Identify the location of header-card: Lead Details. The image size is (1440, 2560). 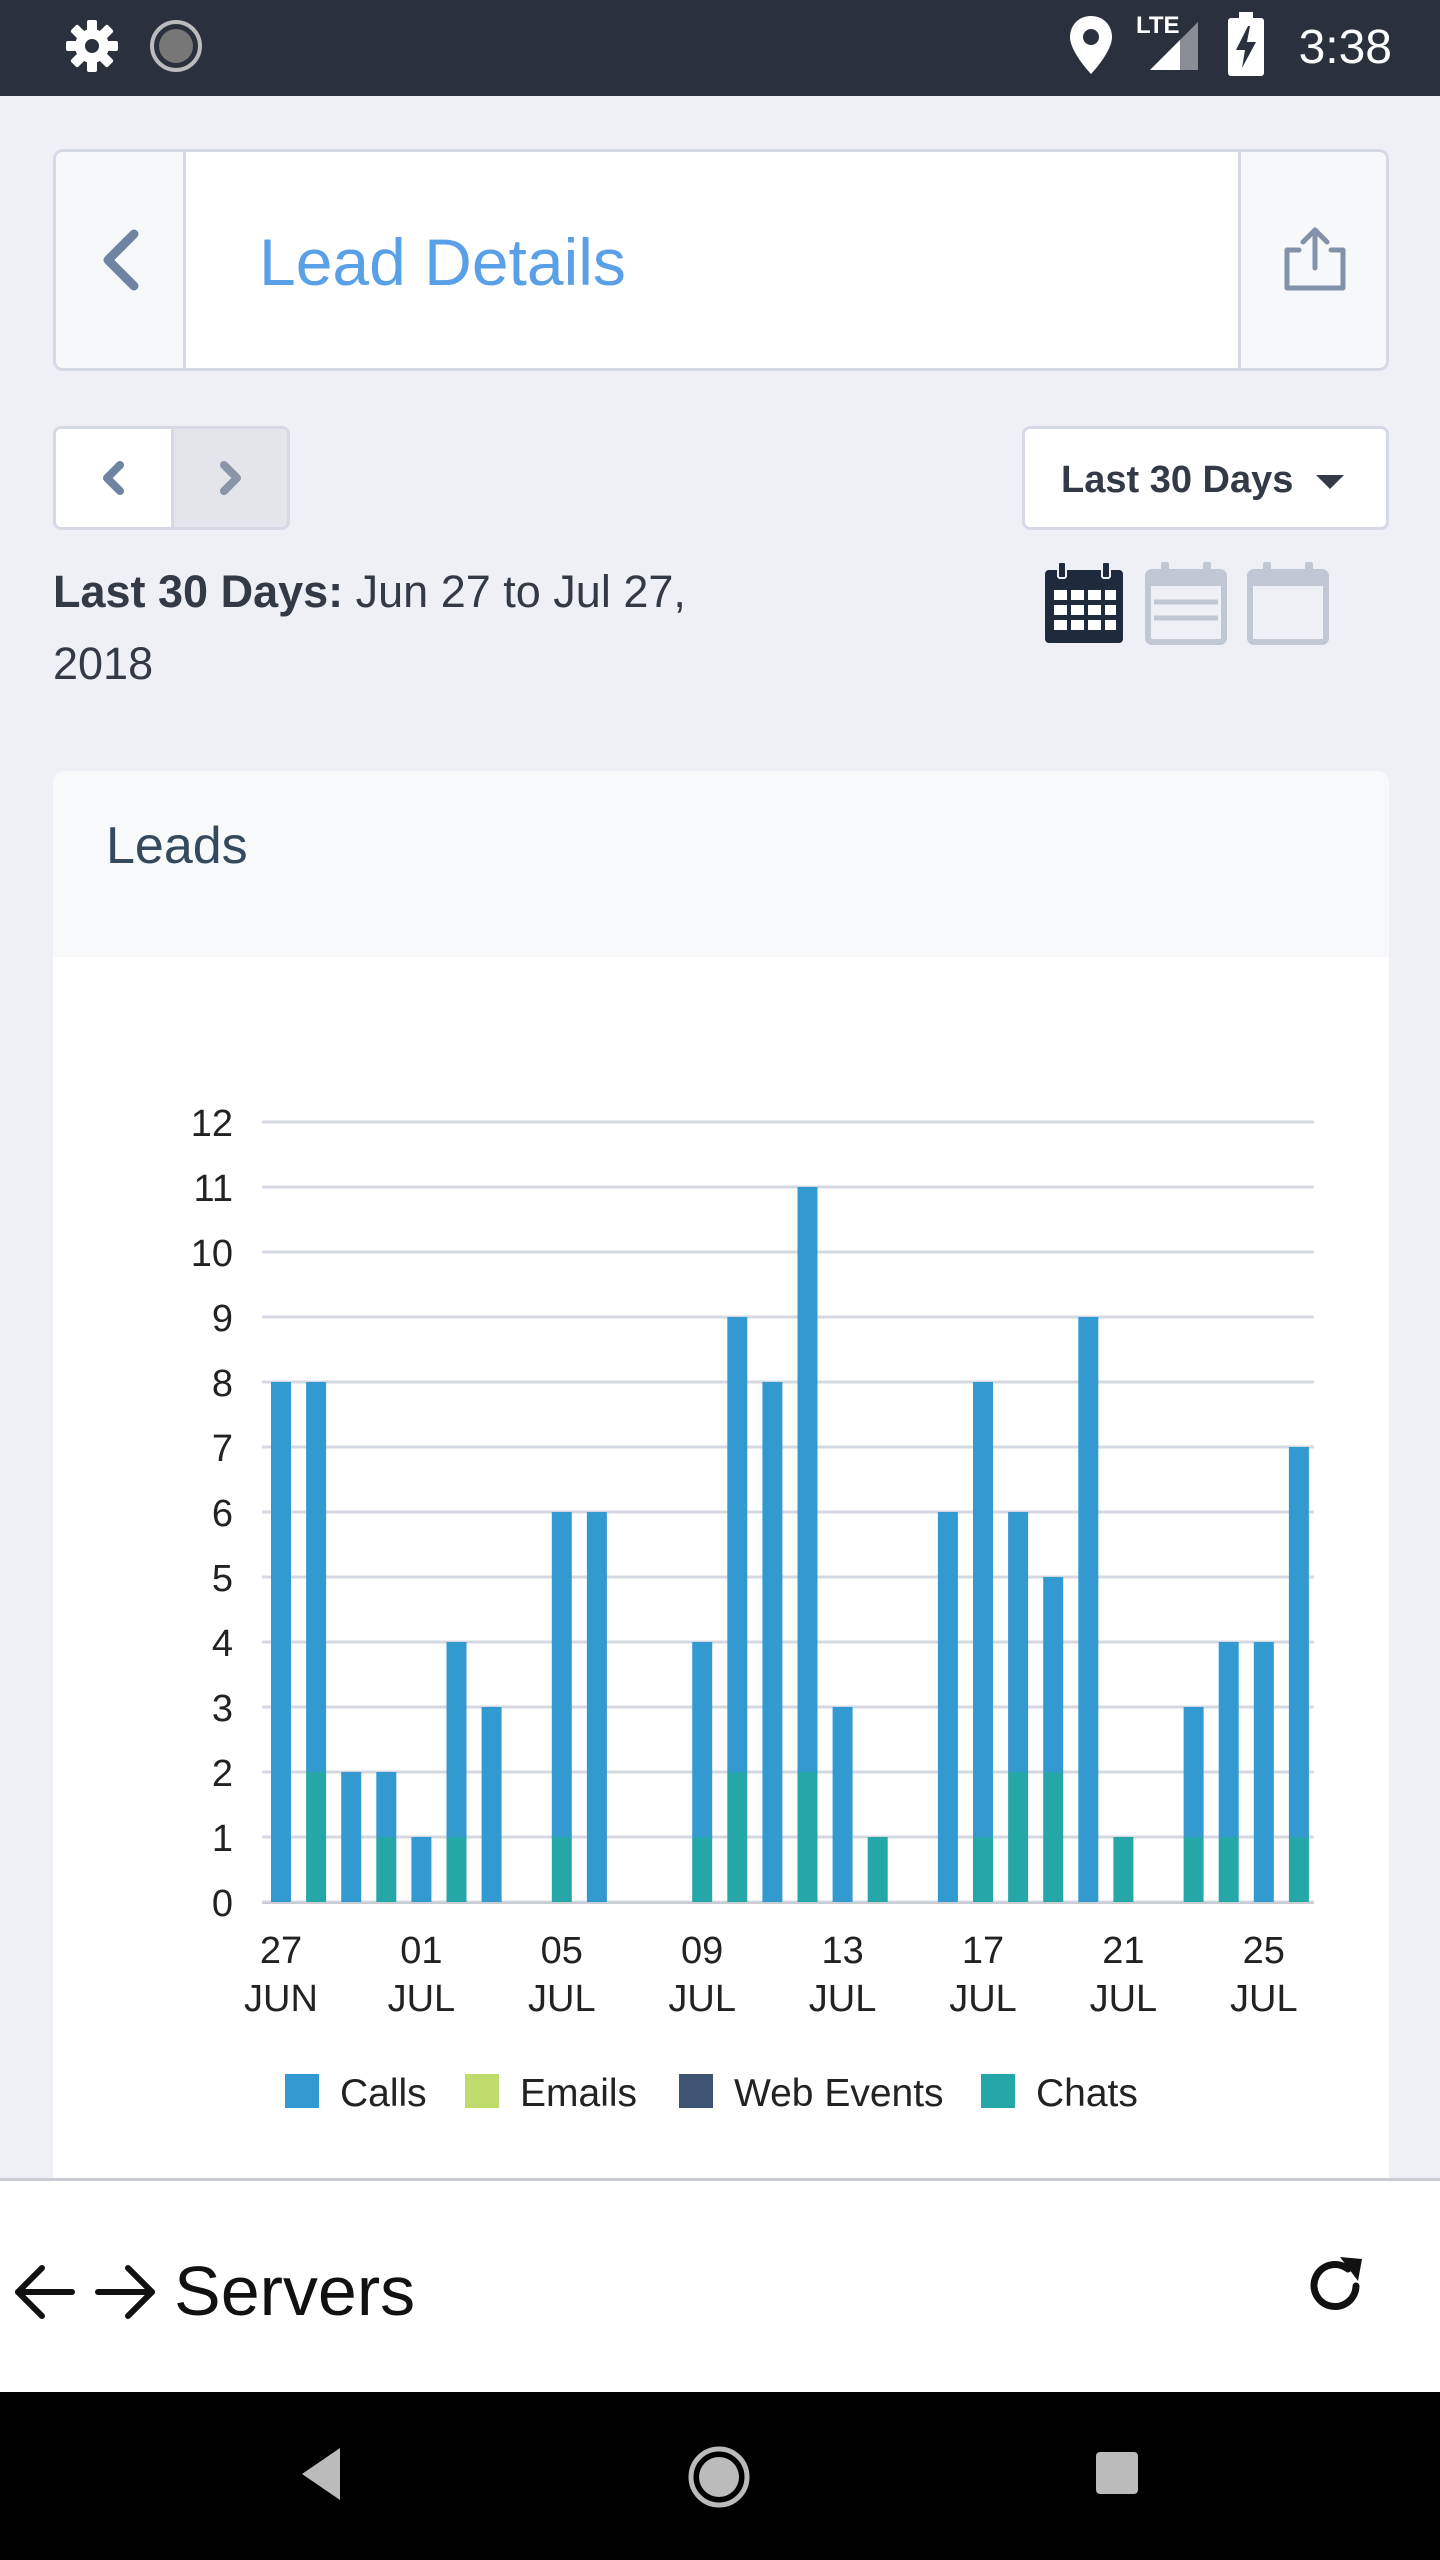
(721, 260).